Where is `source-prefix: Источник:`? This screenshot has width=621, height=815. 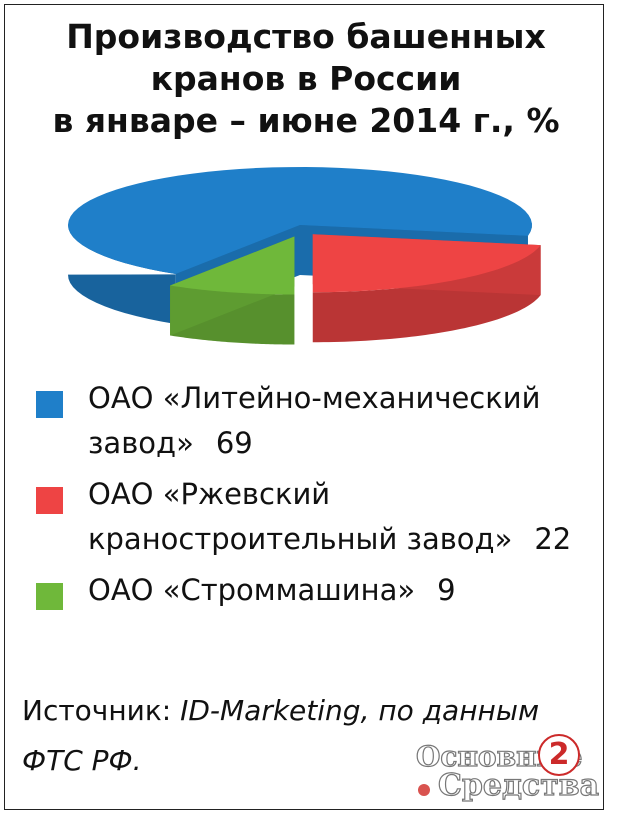
source-prefix: Источник: is located at coordinates (97, 710).